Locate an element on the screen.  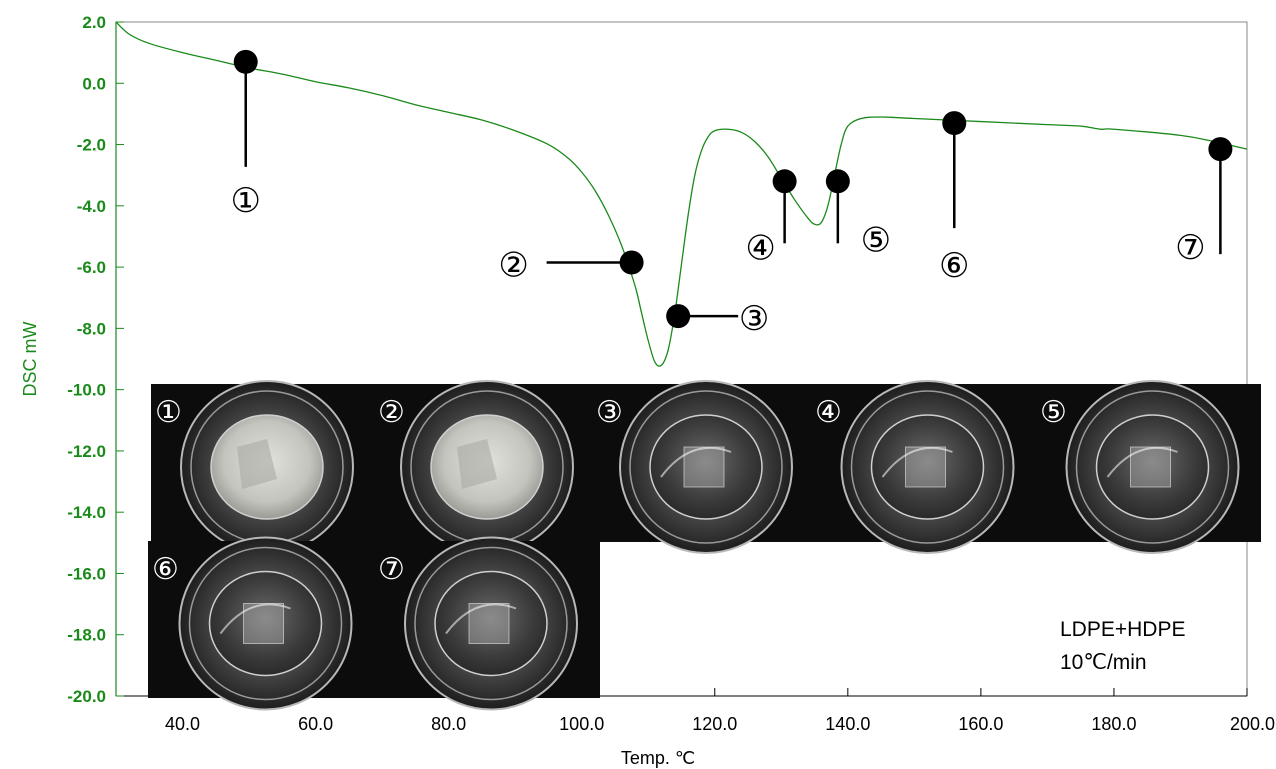
x-tick-label: 180.0 is located at coordinates (1113, 724).